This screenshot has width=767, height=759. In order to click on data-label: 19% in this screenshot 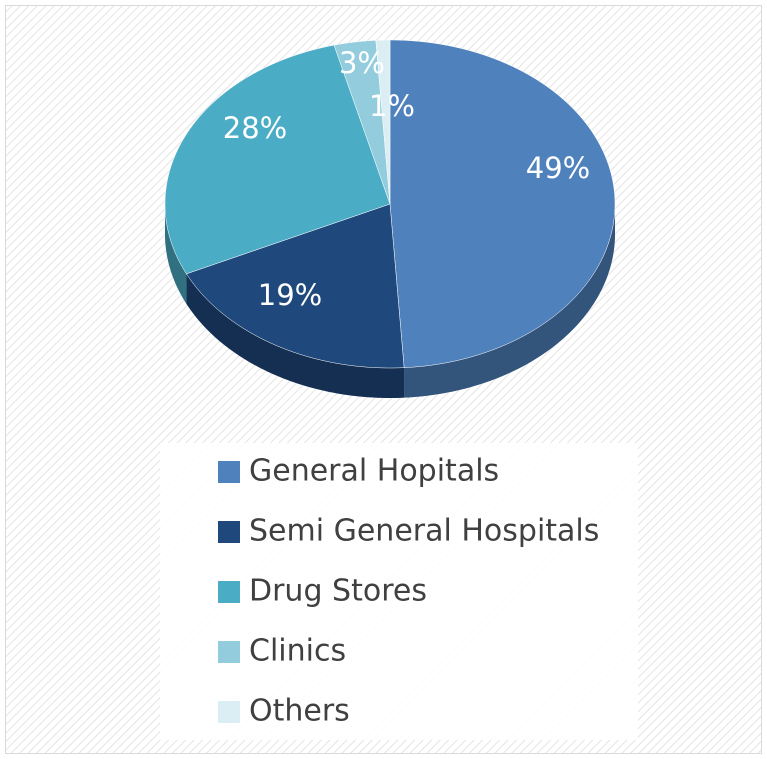, I will do `click(290, 295)`.